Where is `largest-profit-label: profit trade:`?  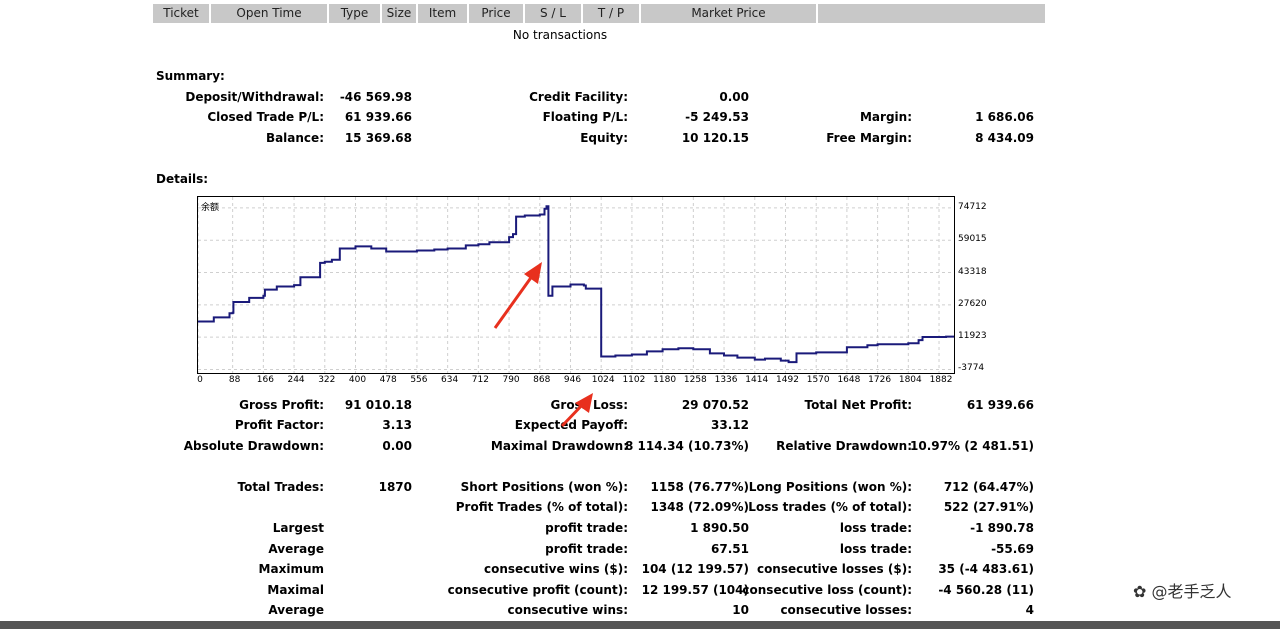 largest-profit-label: profit trade: is located at coordinates (586, 528).